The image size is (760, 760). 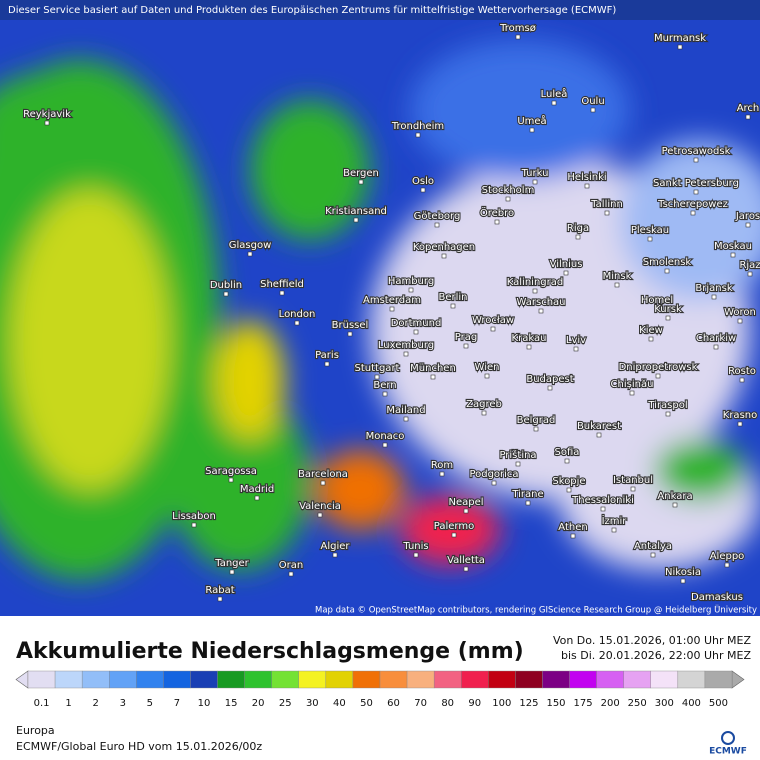 What do you see at coordinates (377, 368) in the screenshot?
I see `city-label: Stuttgart` at bounding box center [377, 368].